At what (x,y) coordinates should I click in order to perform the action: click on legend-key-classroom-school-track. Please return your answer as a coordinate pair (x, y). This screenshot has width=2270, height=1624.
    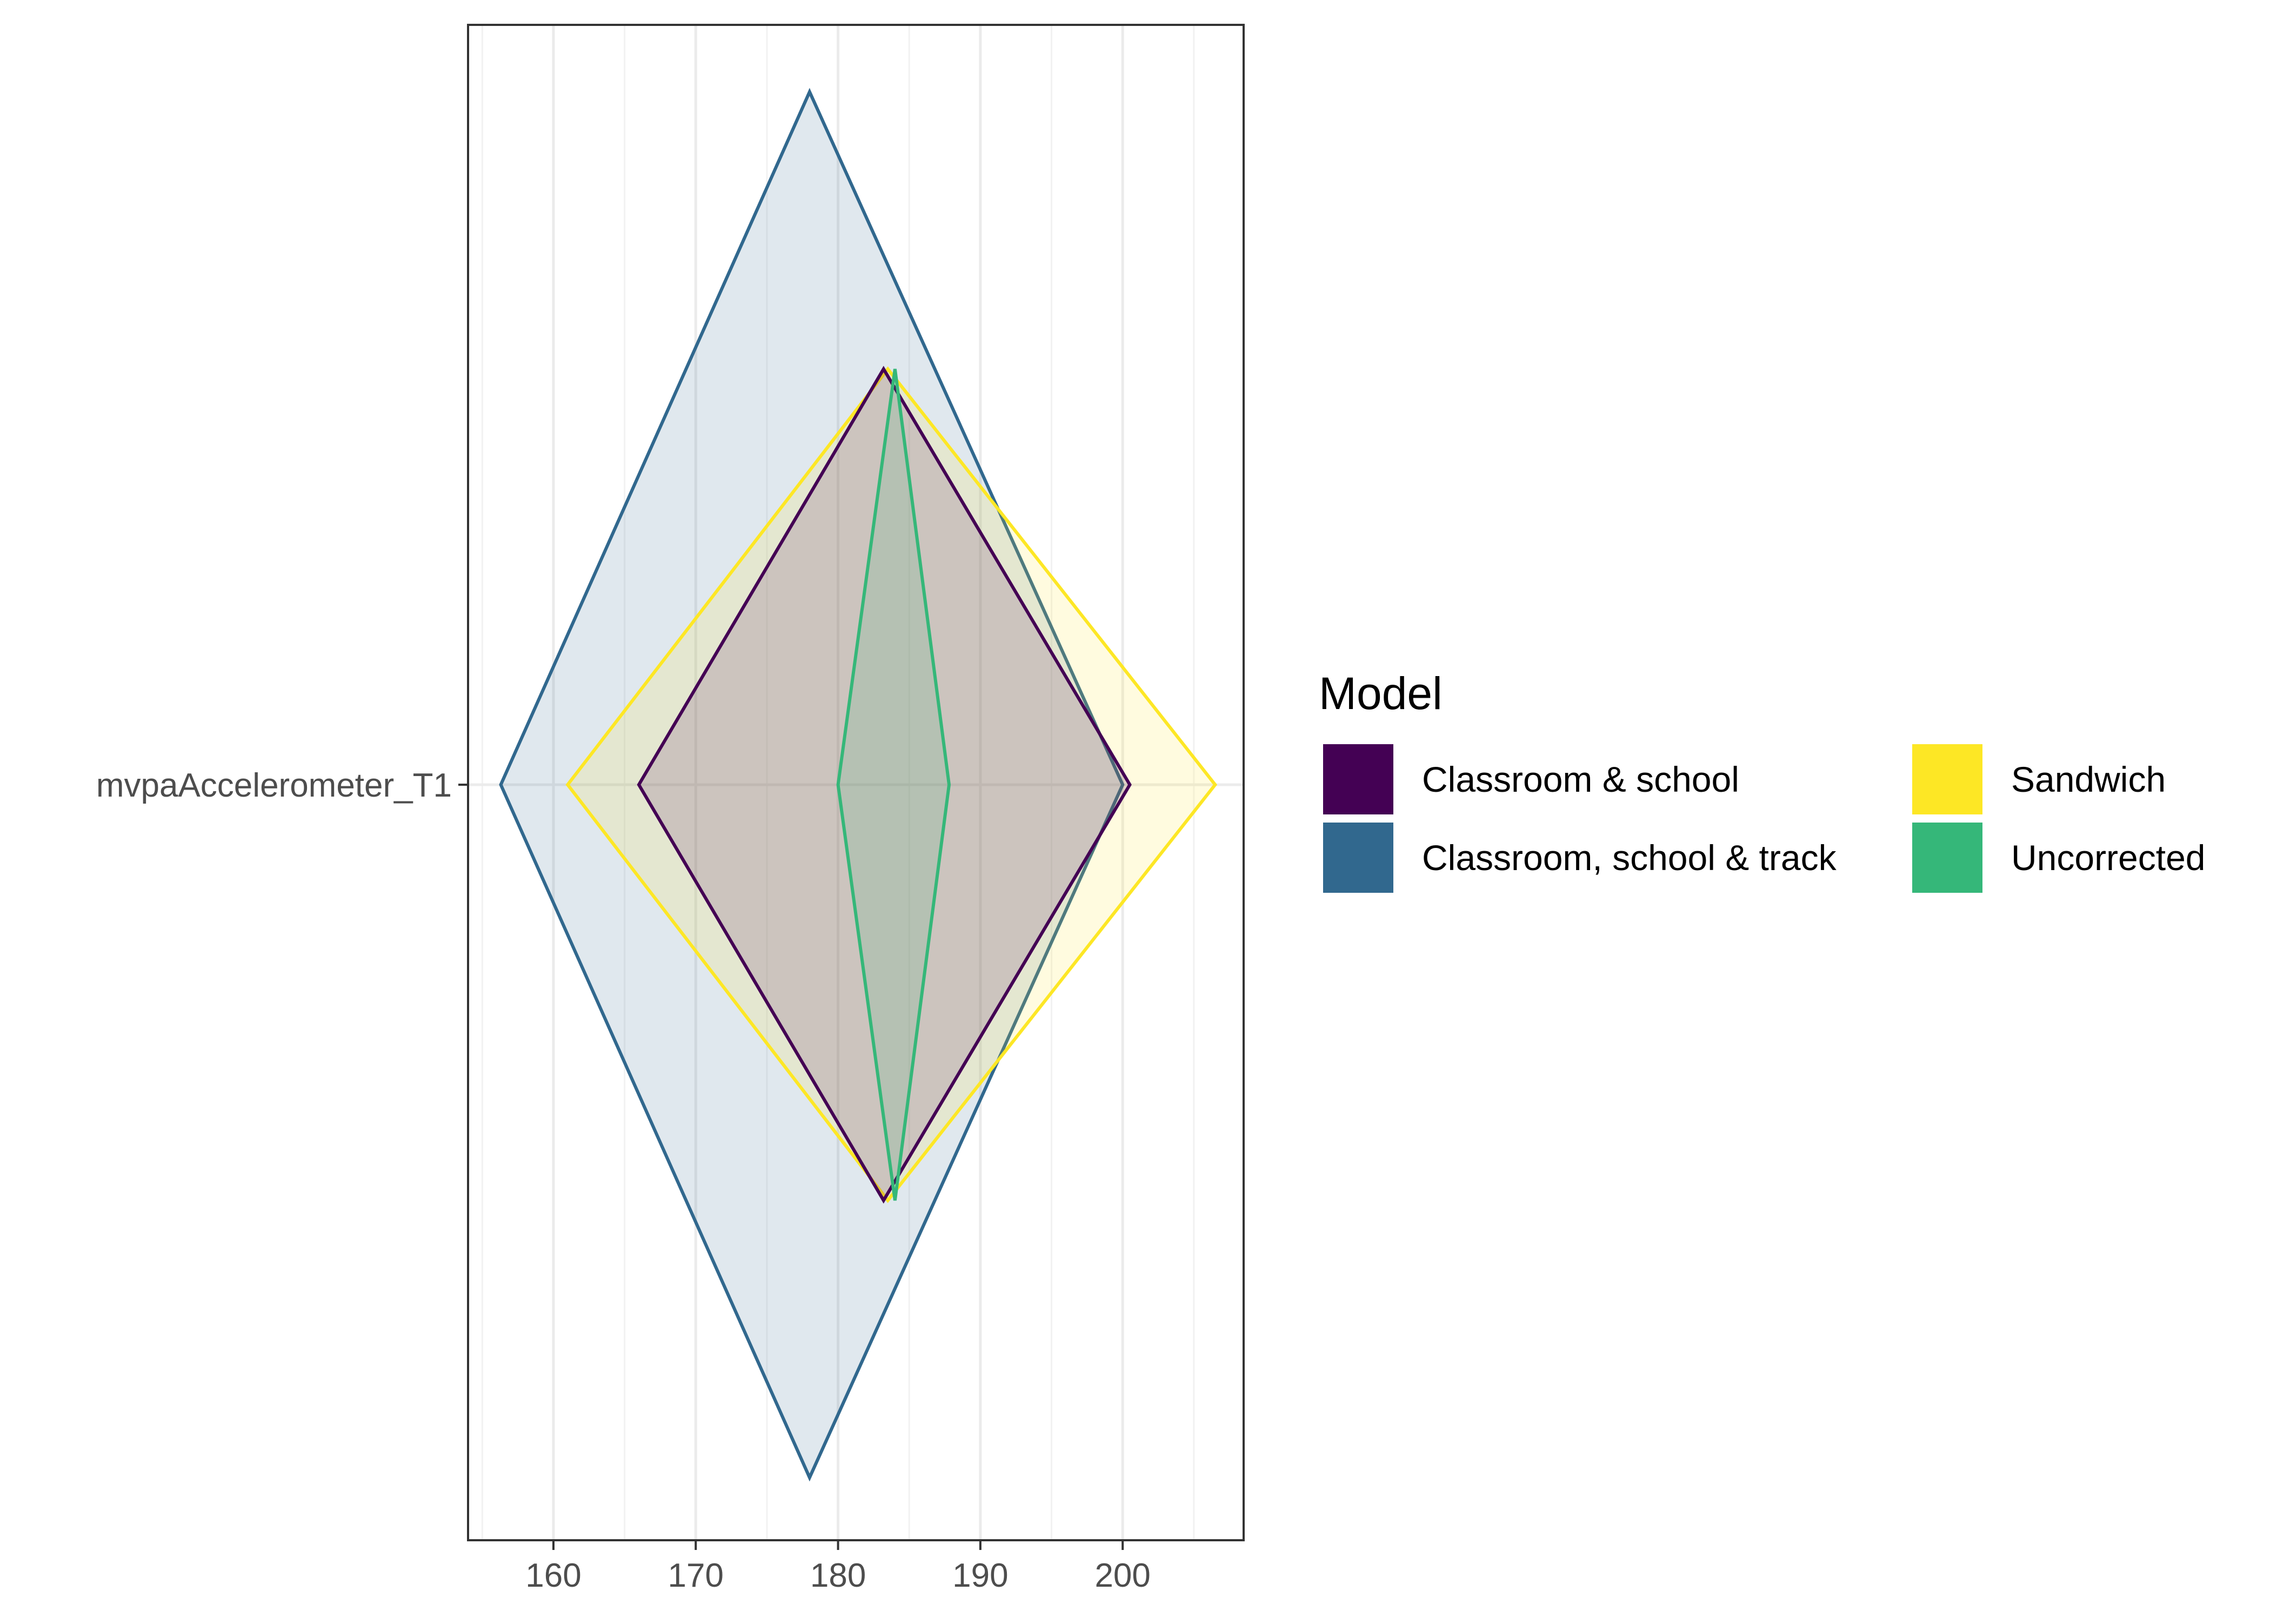
    Looking at the image, I should click on (1358, 858).